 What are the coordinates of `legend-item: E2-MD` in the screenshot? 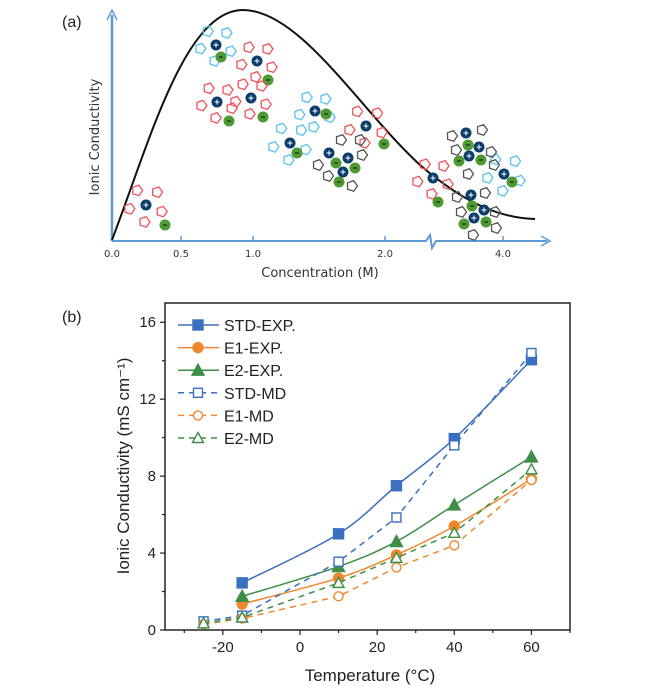 It's located at (226, 439).